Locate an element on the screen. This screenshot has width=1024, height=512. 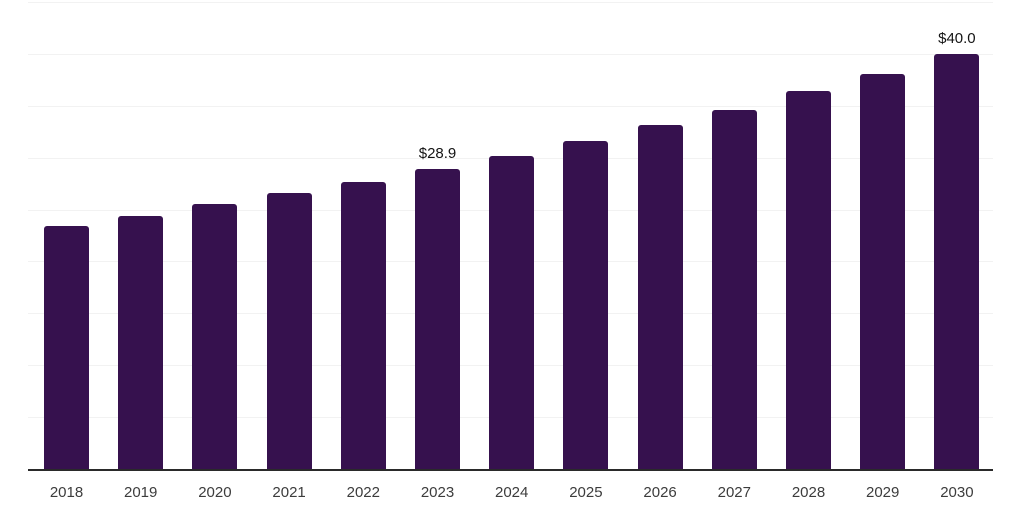
bar-2028 is located at coordinates (808, 280).